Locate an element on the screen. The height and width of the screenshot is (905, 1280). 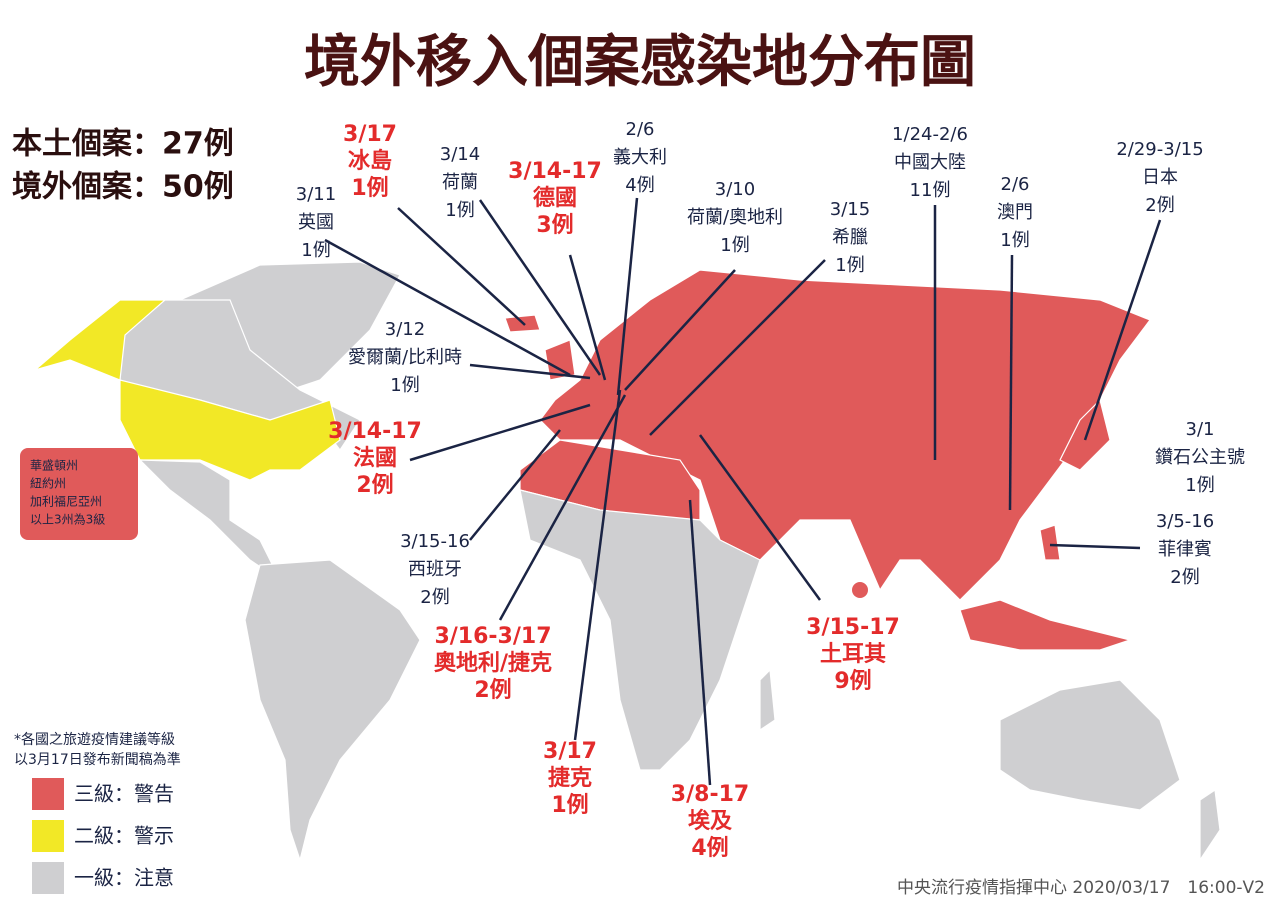
footnote: *各國之旅遊疫情建議等級 is located at coordinates (94, 739).